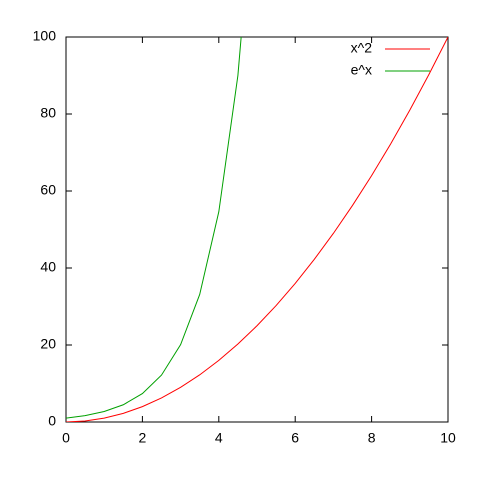 The height and width of the screenshot is (480, 480). What do you see at coordinates (143, 438) in the screenshot?
I see `x-tick-label: 2` at bounding box center [143, 438].